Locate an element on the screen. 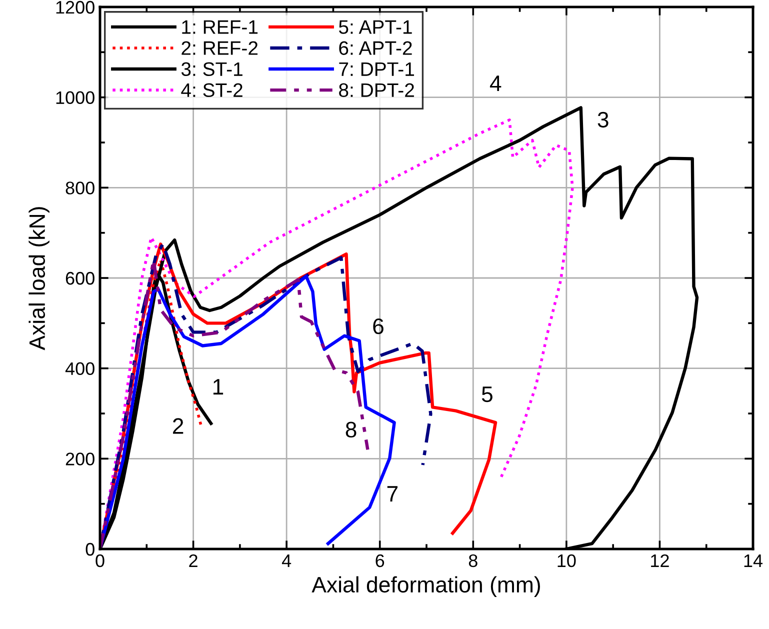  annotation: 2 is located at coordinates (178, 426).